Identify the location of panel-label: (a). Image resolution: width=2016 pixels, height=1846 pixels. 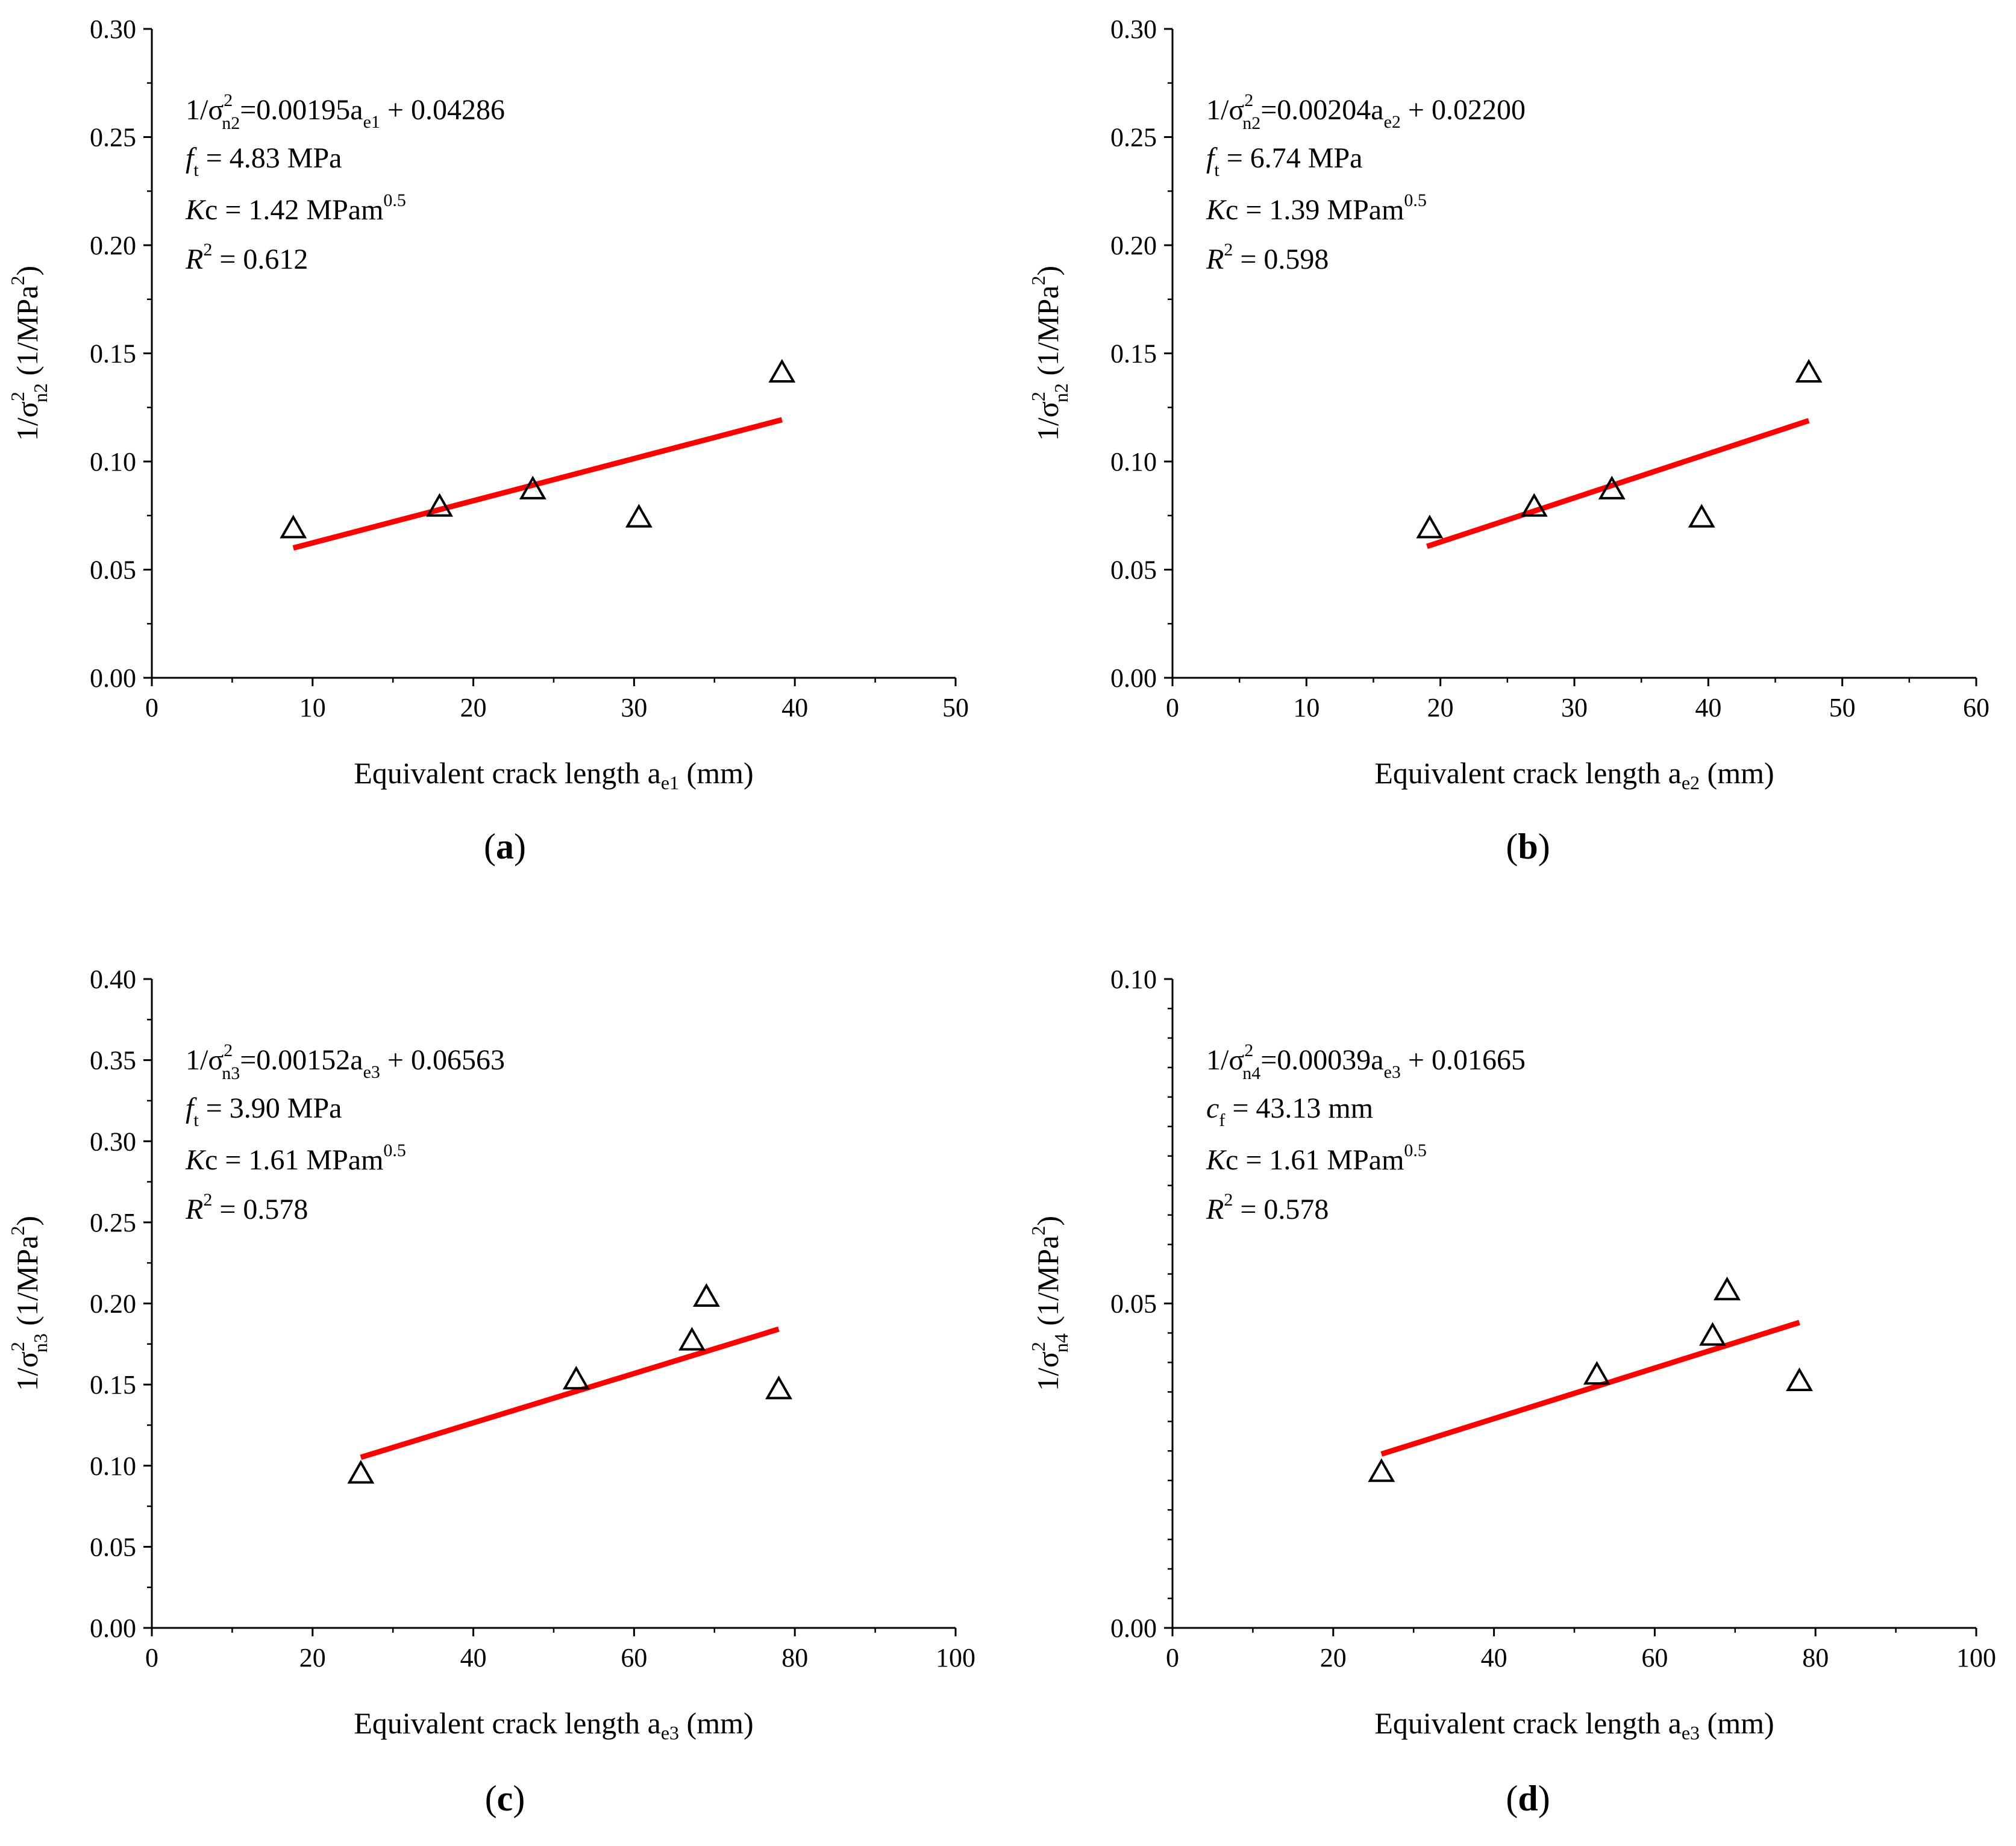
(505, 846).